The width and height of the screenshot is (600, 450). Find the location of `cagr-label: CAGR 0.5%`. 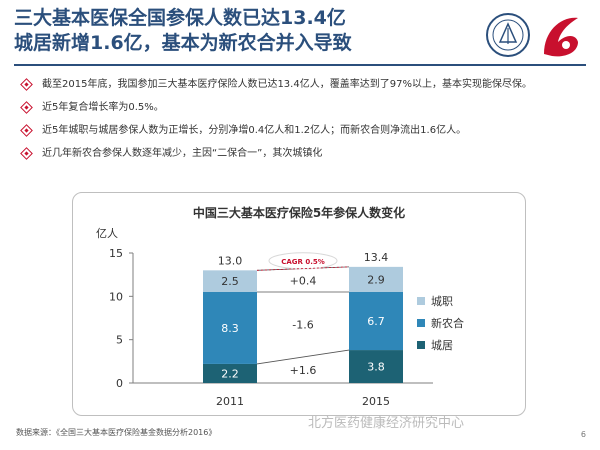

cagr-label: CAGR 0.5% is located at coordinates (303, 262).